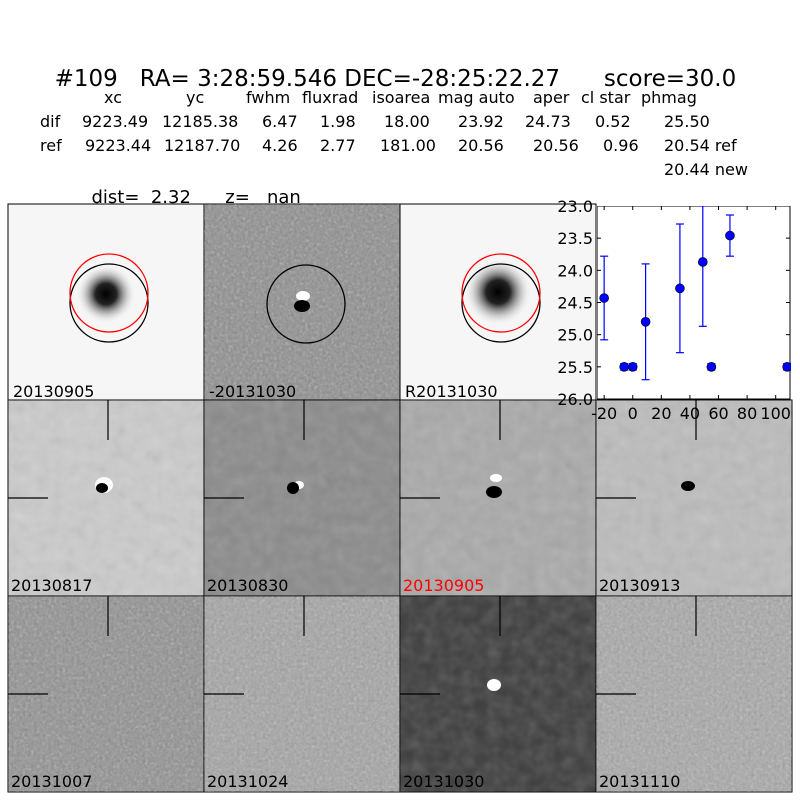  What do you see at coordinates (444, 781) in the screenshot?
I see `stamp-label: 20131030` at bounding box center [444, 781].